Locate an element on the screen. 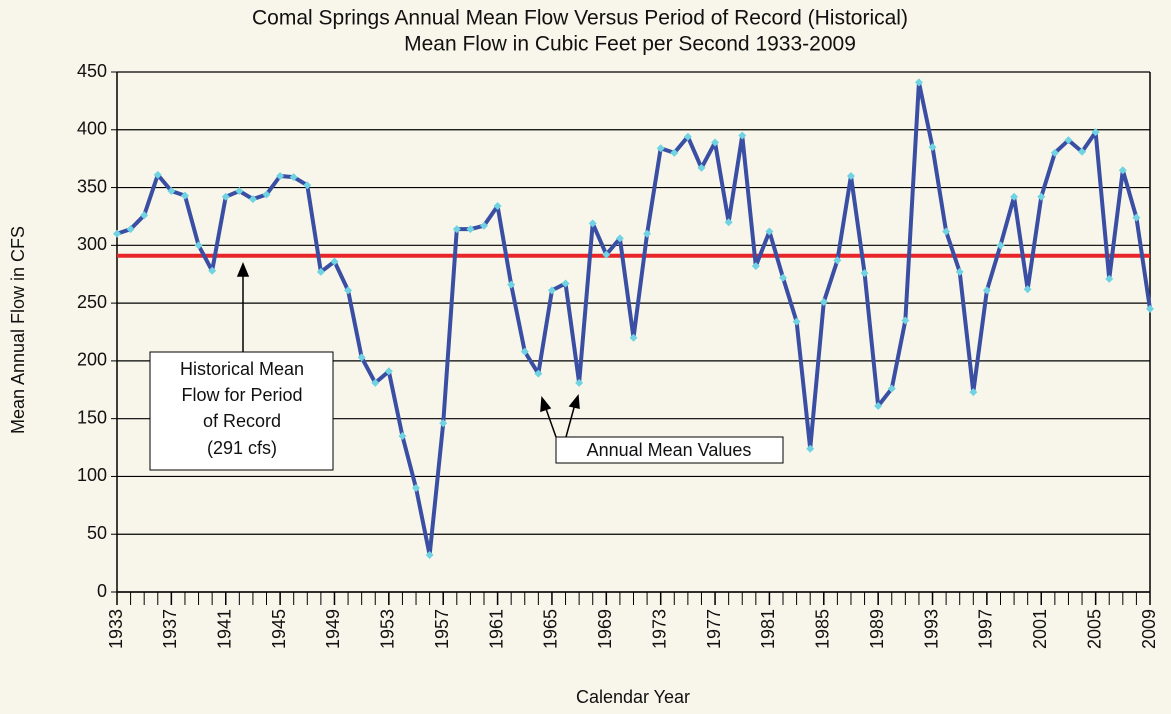 Image resolution: width=1171 pixels, height=714 pixels. x-tick-label: 1969 is located at coordinates (605, 629).